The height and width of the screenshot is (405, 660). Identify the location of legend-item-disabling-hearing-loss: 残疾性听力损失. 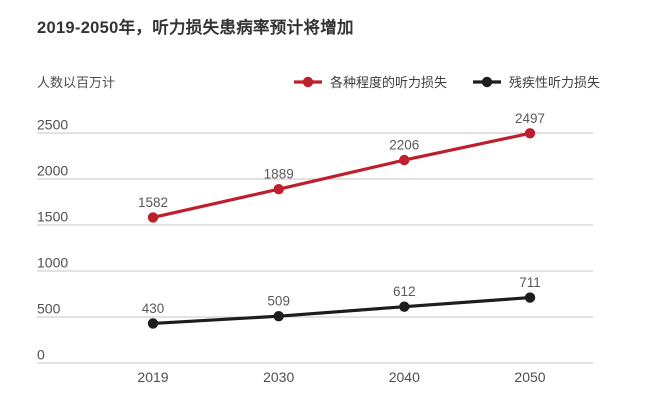
(536, 81).